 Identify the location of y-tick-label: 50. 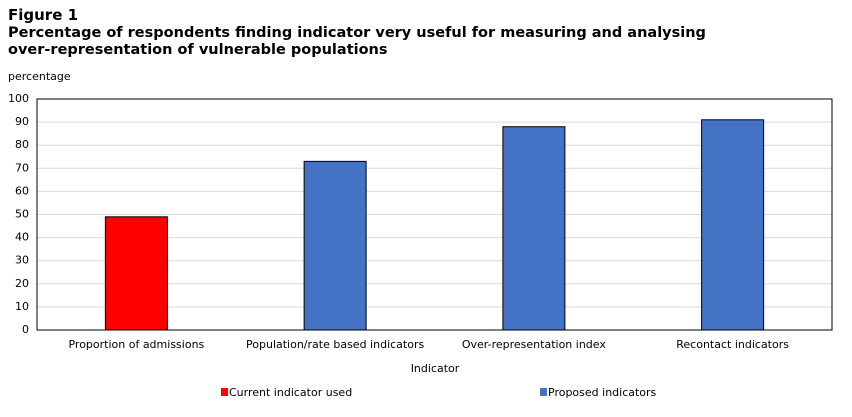
(22, 214).